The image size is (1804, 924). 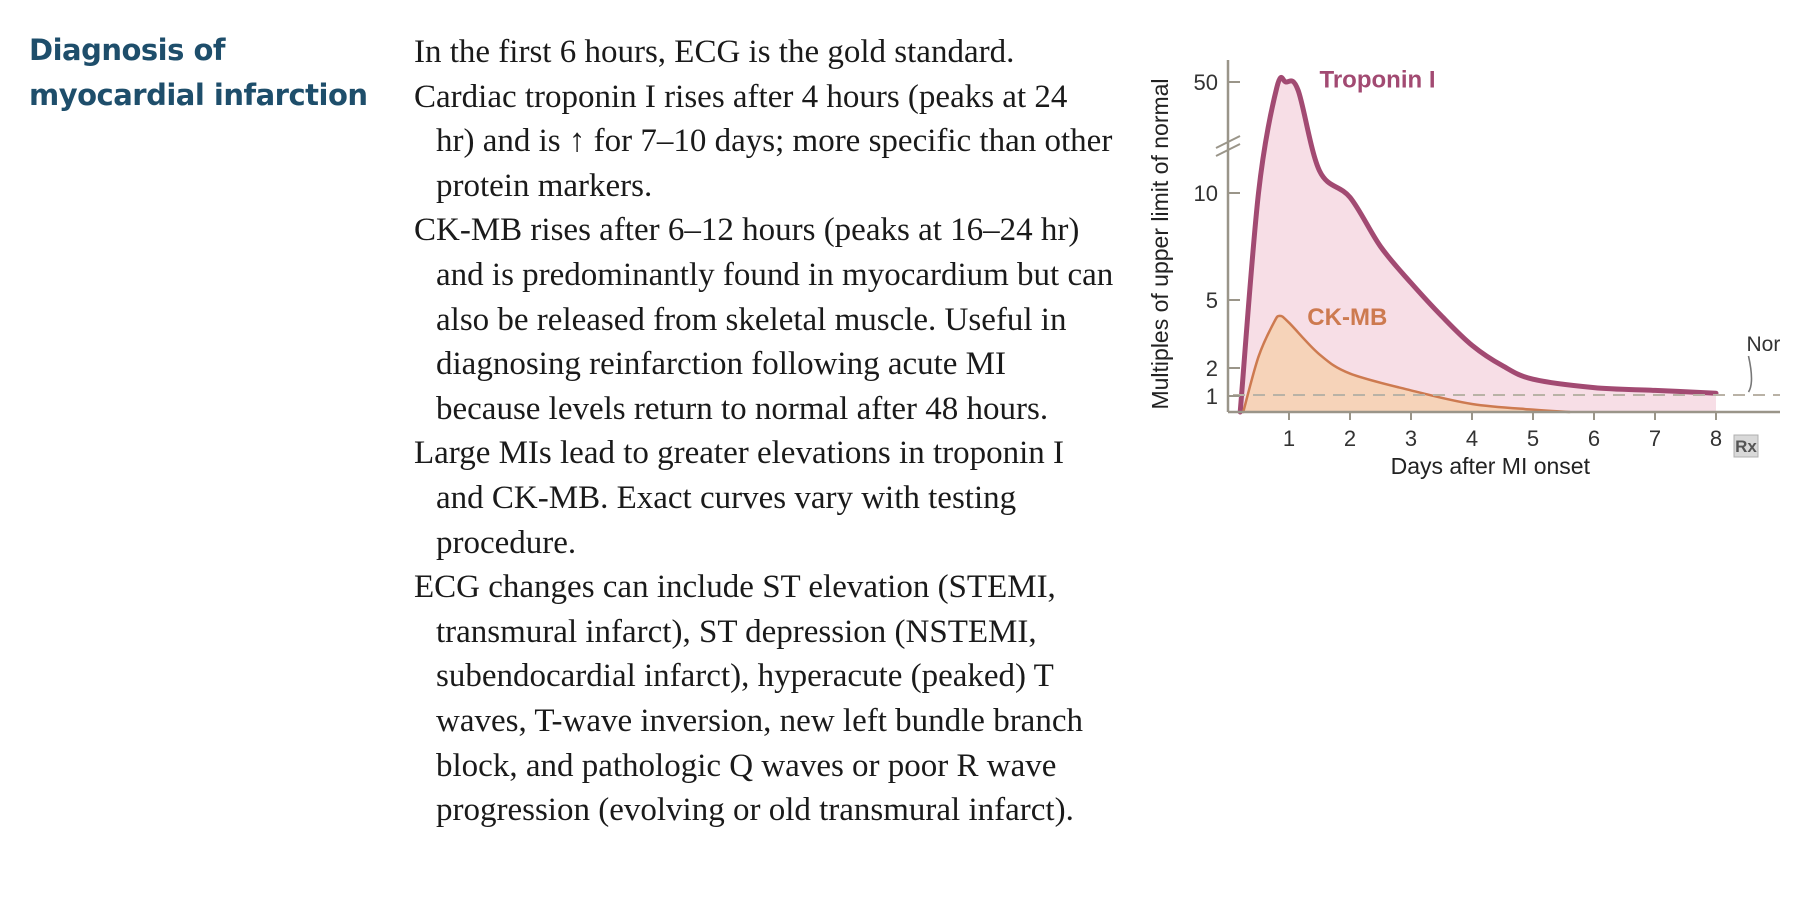 What do you see at coordinates (1212, 396) in the screenshot?
I see `y-tick-label: 1` at bounding box center [1212, 396].